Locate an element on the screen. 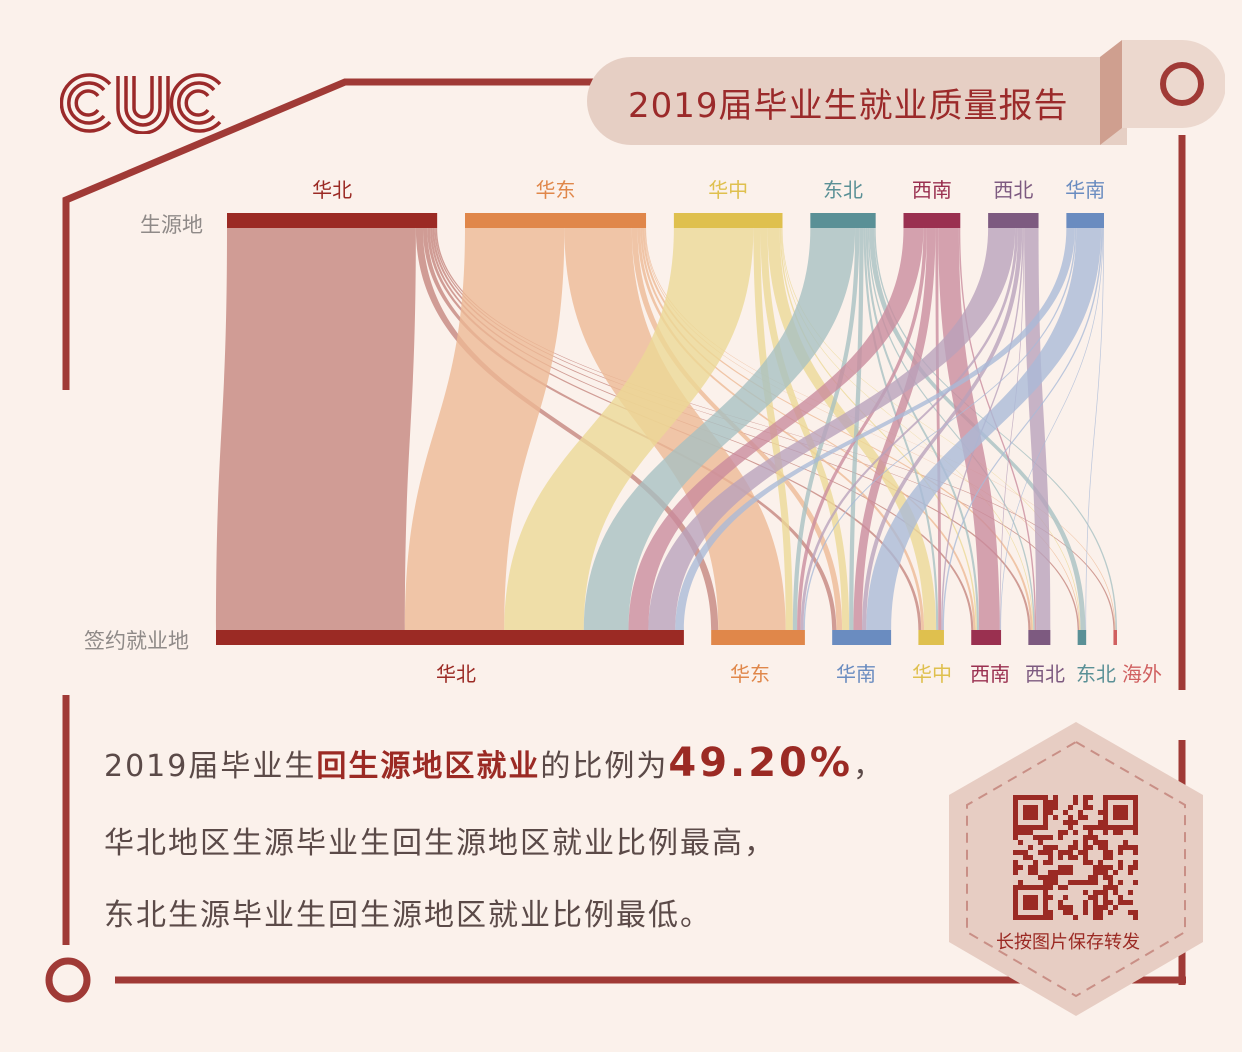 The width and height of the screenshot is (1242, 1052). flow-华中-to-华南 is located at coordinates (805, 429).